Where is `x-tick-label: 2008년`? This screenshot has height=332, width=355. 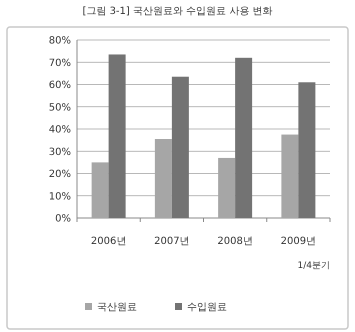
x-tick-label: 2008년 is located at coordinates (235, 241).